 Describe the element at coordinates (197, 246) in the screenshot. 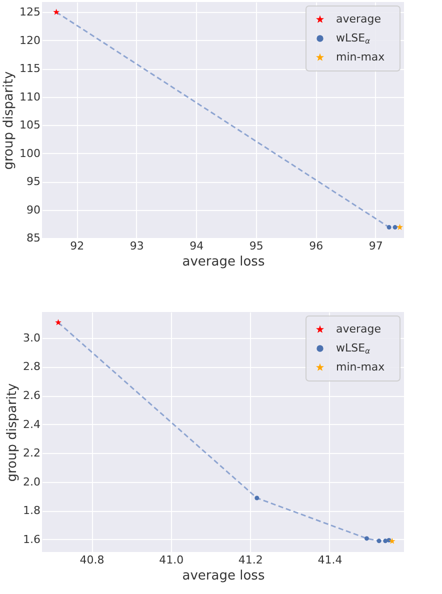

I see `x-tick-label: 94` at that location.